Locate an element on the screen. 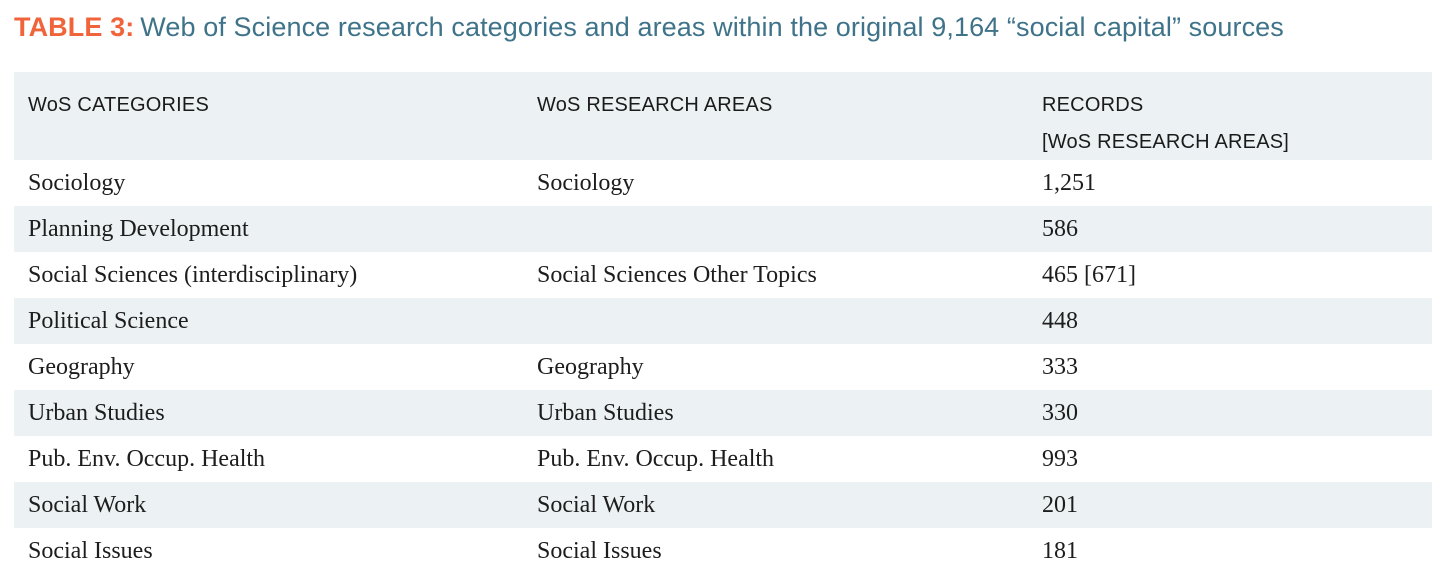 This screenshot has height=586, width=1441. cell-category: Planning Development is located at coordinates (138, 228).